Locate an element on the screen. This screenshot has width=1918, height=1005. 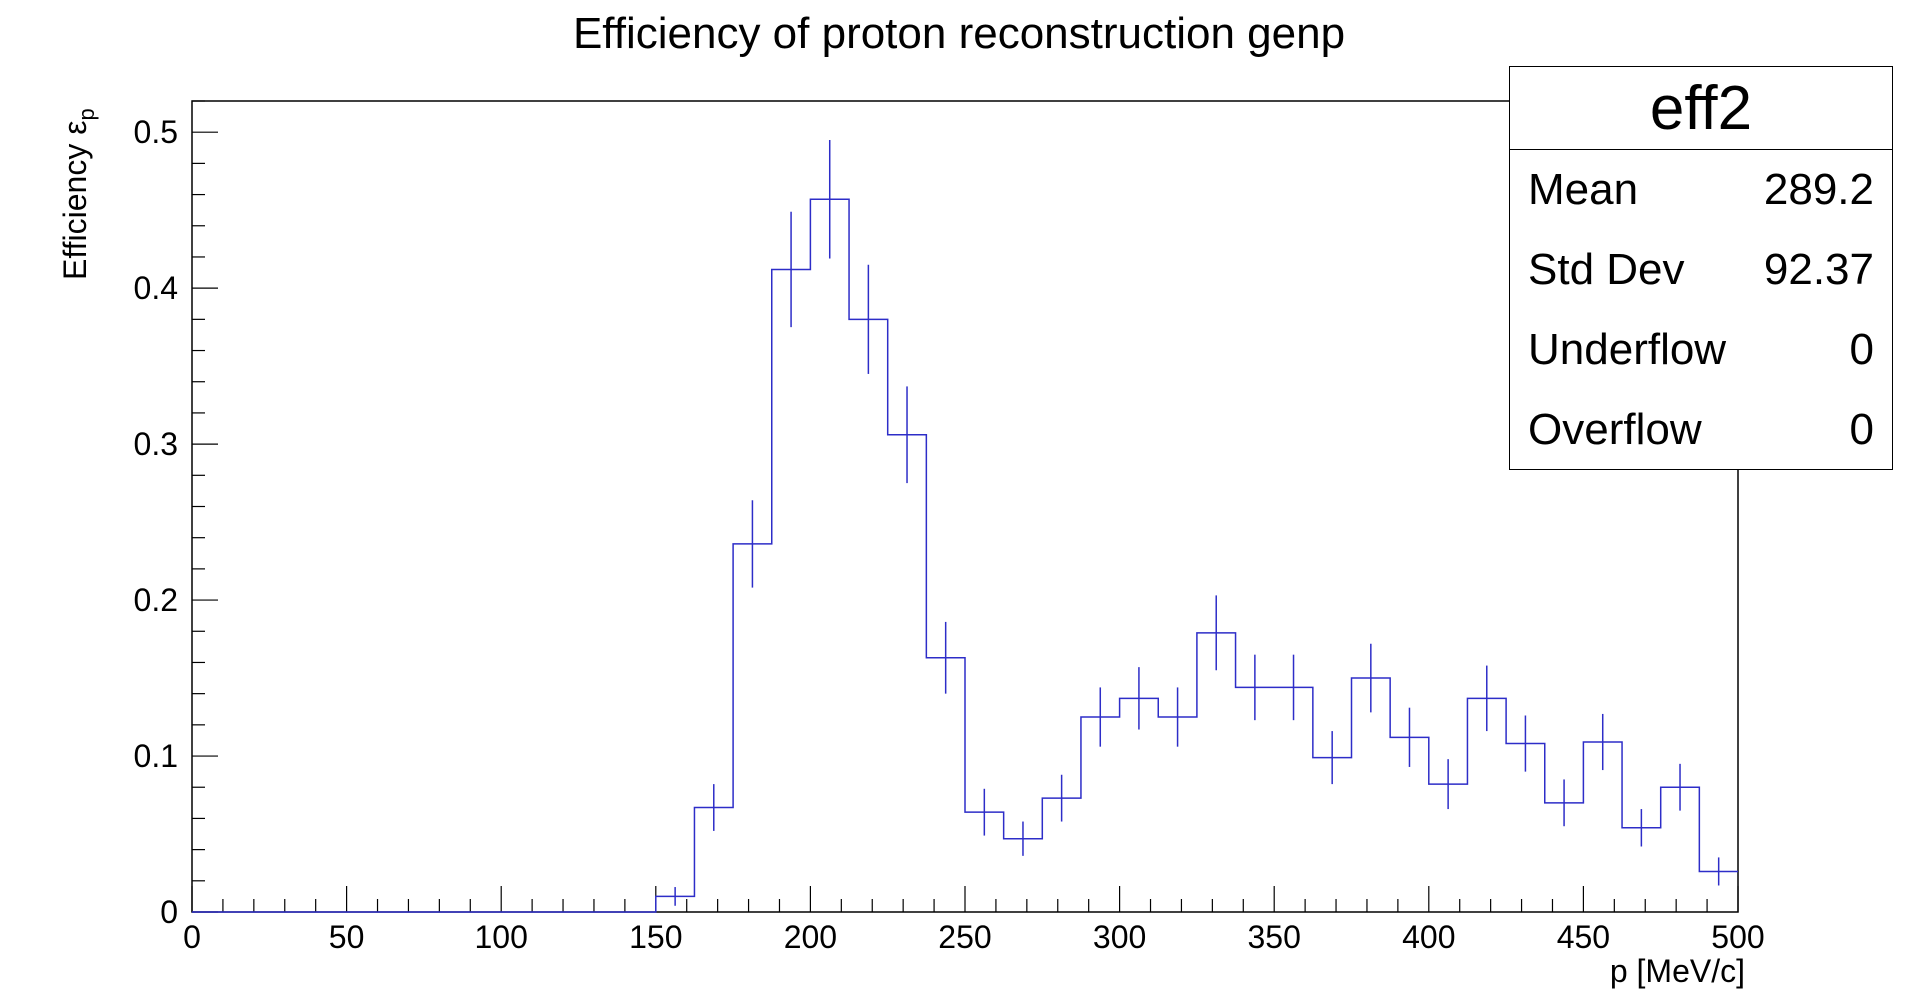
y-axis-label: Efficiency εp is located at coordinates (78, 194).